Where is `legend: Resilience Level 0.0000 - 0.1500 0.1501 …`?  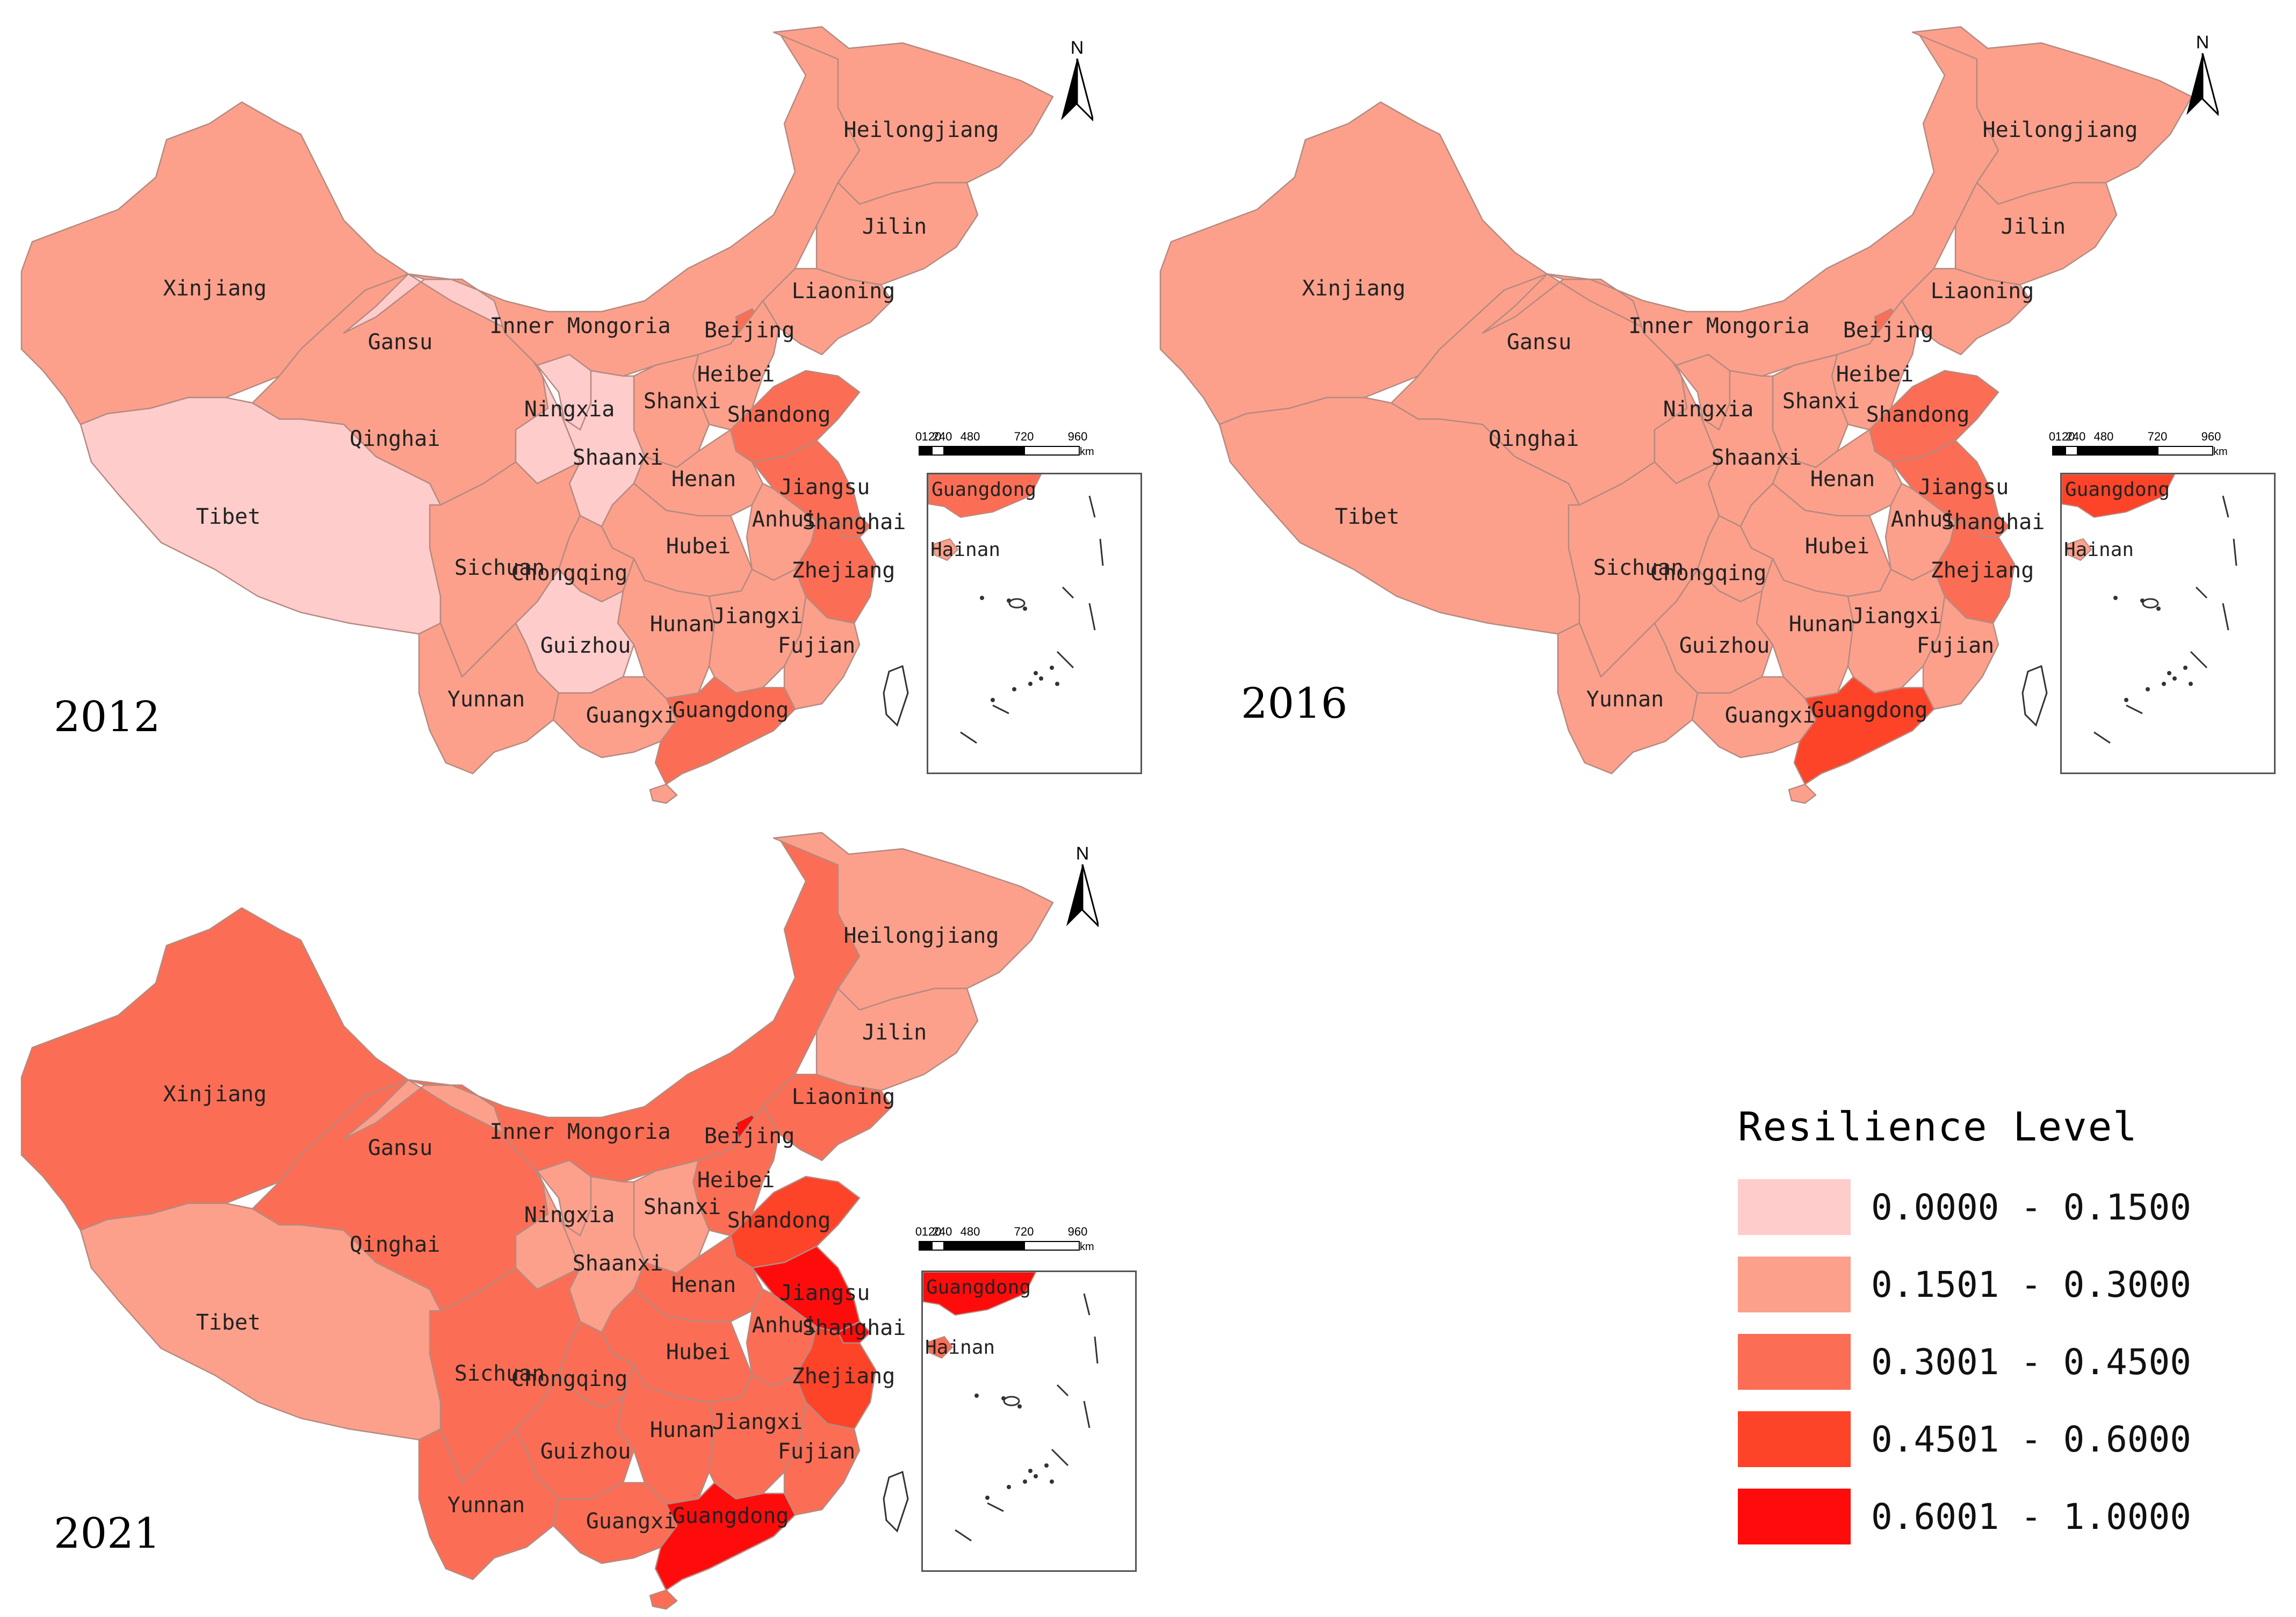
legend: Resilience Level 0.0000 - 0.1500 0.1501 … is located at coordinates (1964, 1329).